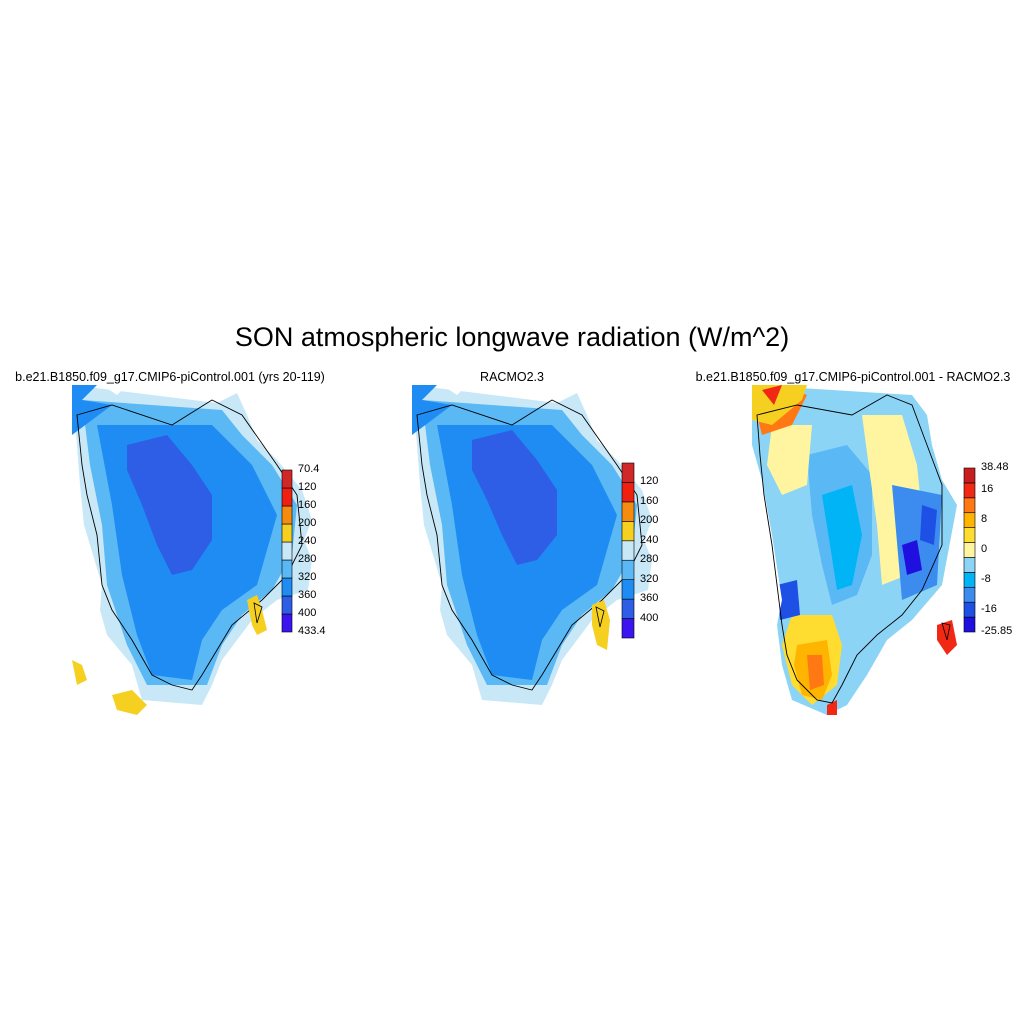 The width and height of the screenshot is (1024, 1024). What do you see at coordinates (995, 467) in the screenshot?
I see `colorbar-tick-label: 38.48` at bounding box center [995, 467].